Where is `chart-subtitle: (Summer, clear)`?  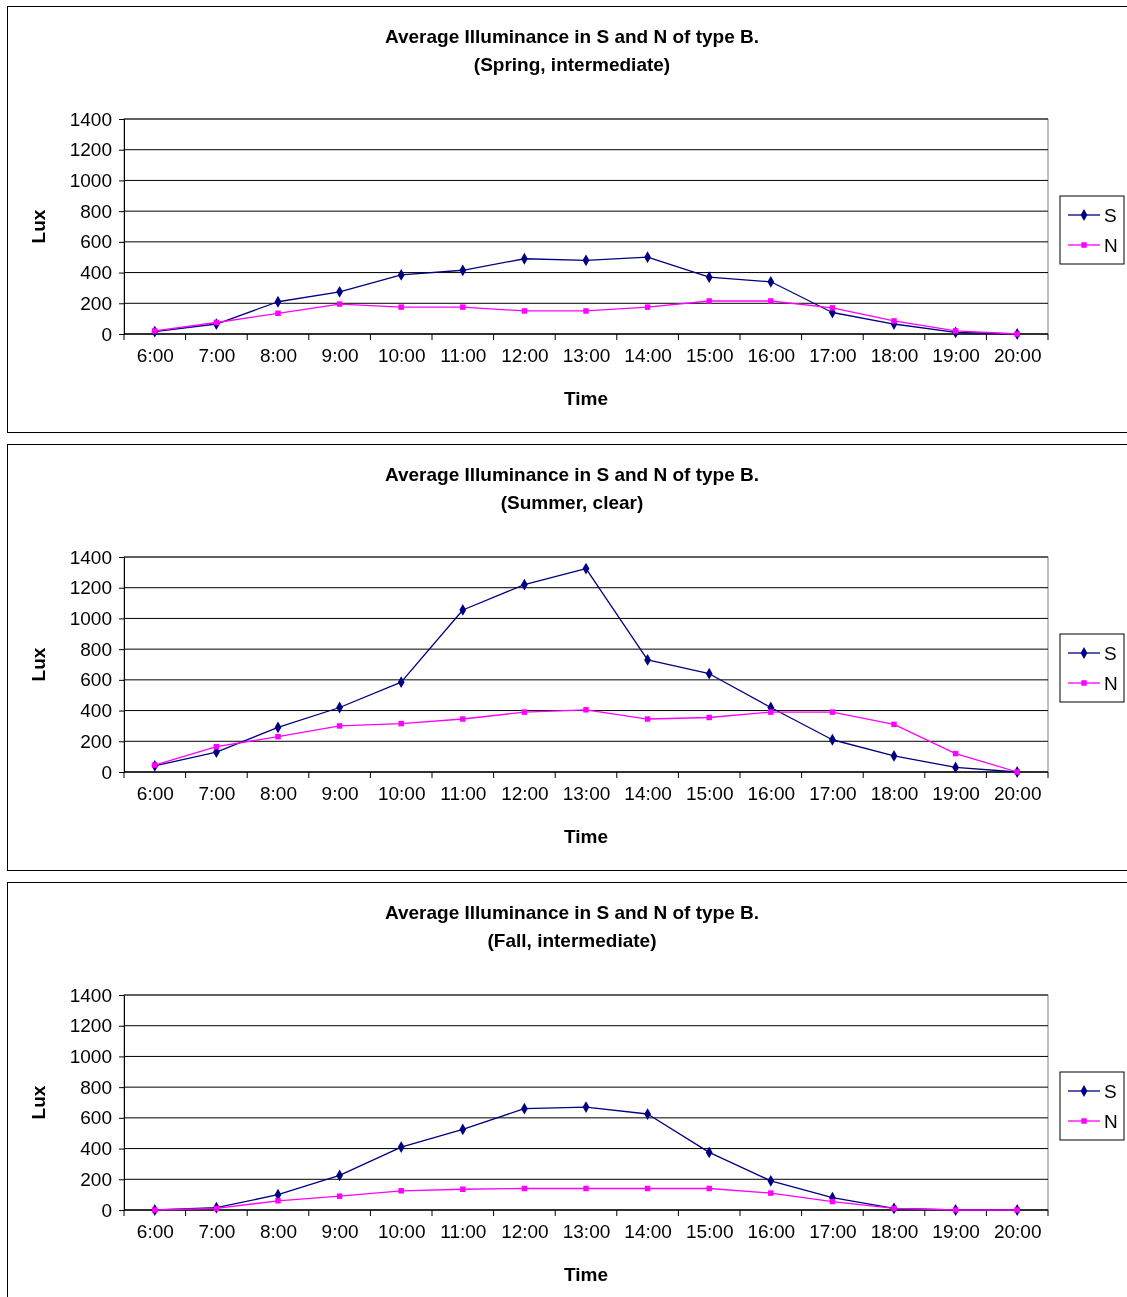
chart-subtitle: (Summer, clear) is located at coordinates (572, 502).